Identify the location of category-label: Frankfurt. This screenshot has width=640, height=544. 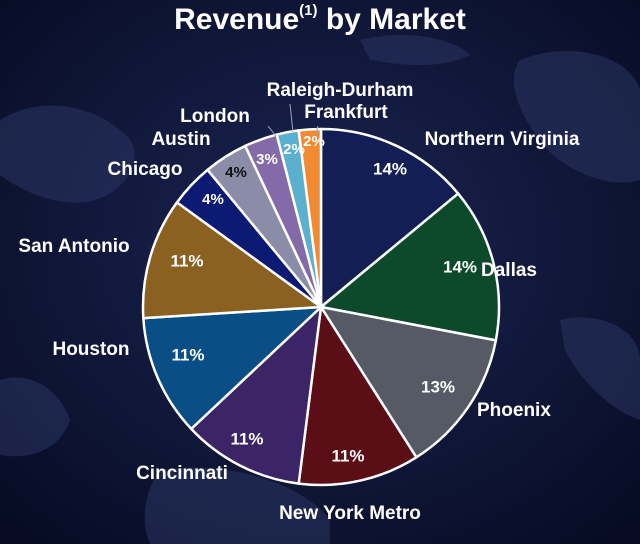
(346, 112).